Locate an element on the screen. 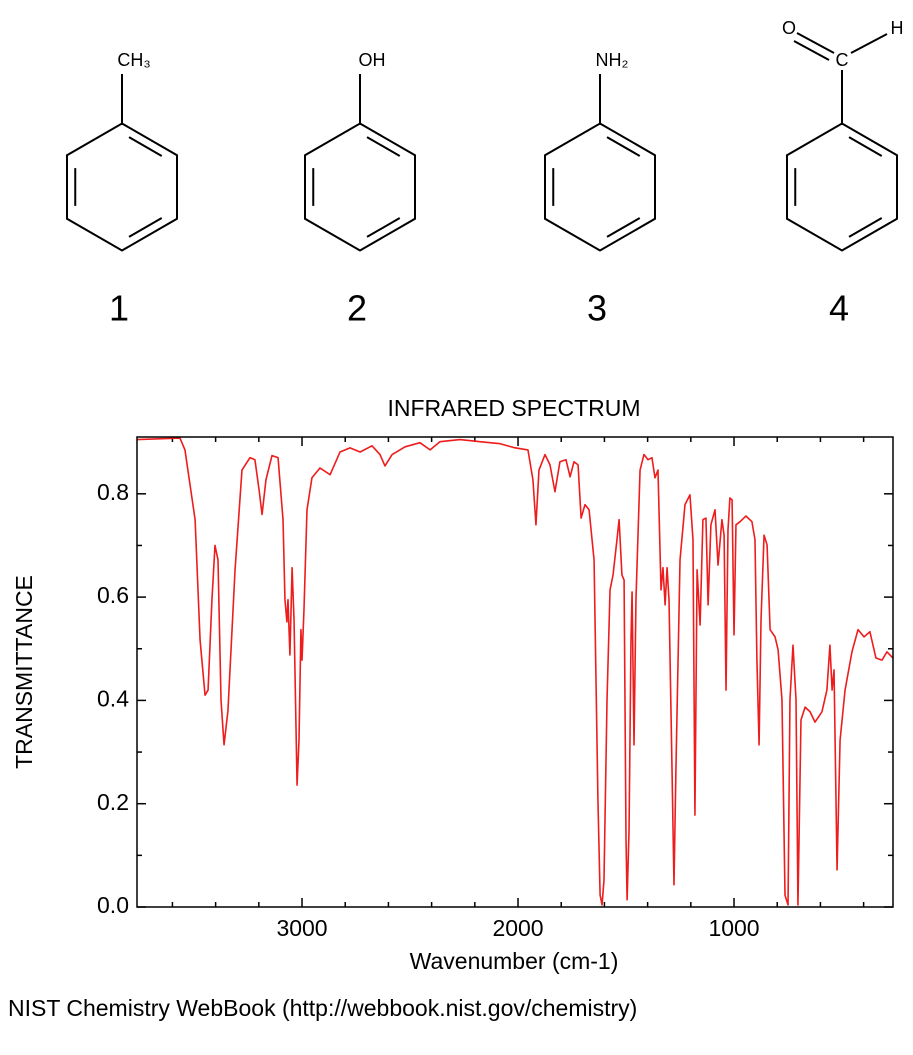 The height and width of the screenshot is (1055, 913). atom-label: O is located at coordinates (789, 28).